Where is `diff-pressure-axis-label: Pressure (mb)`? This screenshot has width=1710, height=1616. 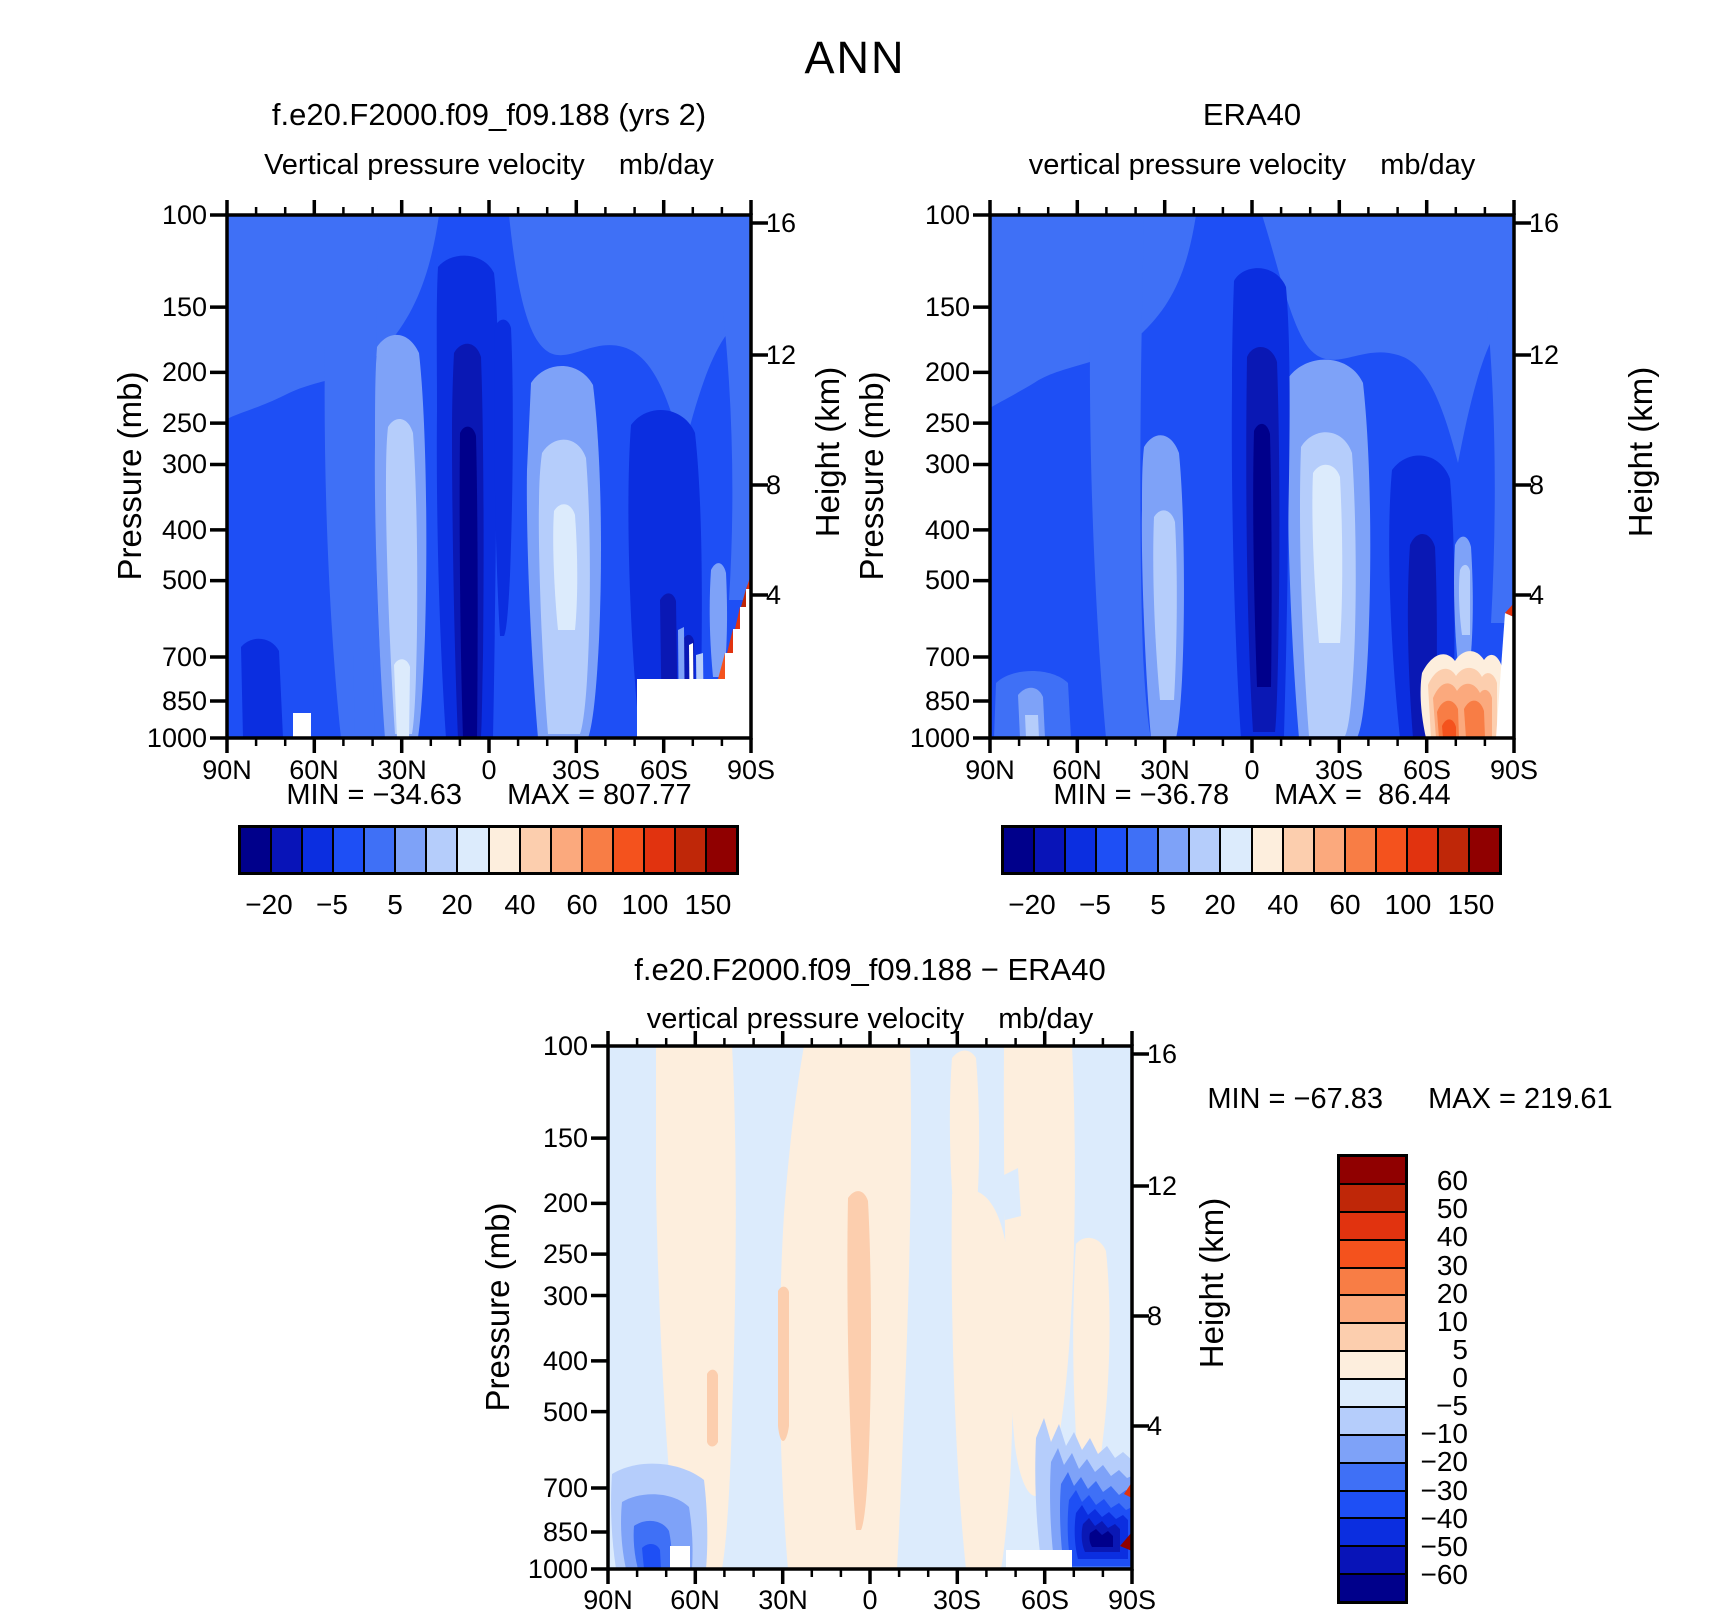
diff-pressure-axis-label: Pressure (mb) is located at coordinates (497, 1307).